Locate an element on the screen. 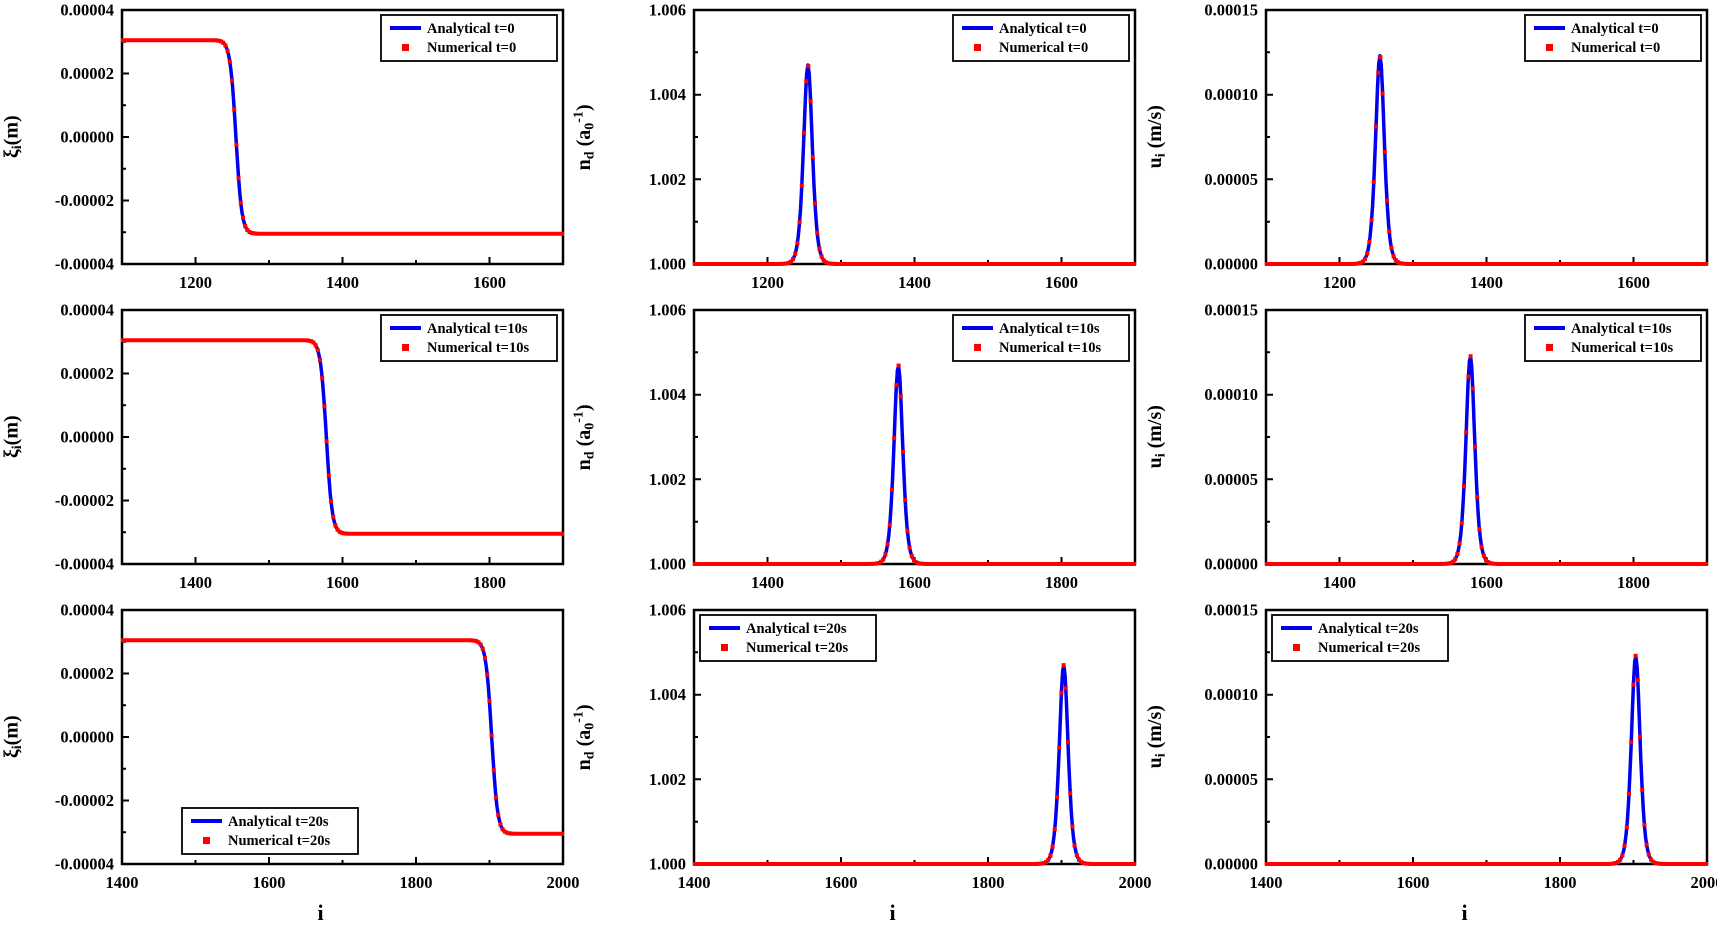 The image size is (1717, 926). y-tick-label: 1.006 is located at coordinates (667, 310).